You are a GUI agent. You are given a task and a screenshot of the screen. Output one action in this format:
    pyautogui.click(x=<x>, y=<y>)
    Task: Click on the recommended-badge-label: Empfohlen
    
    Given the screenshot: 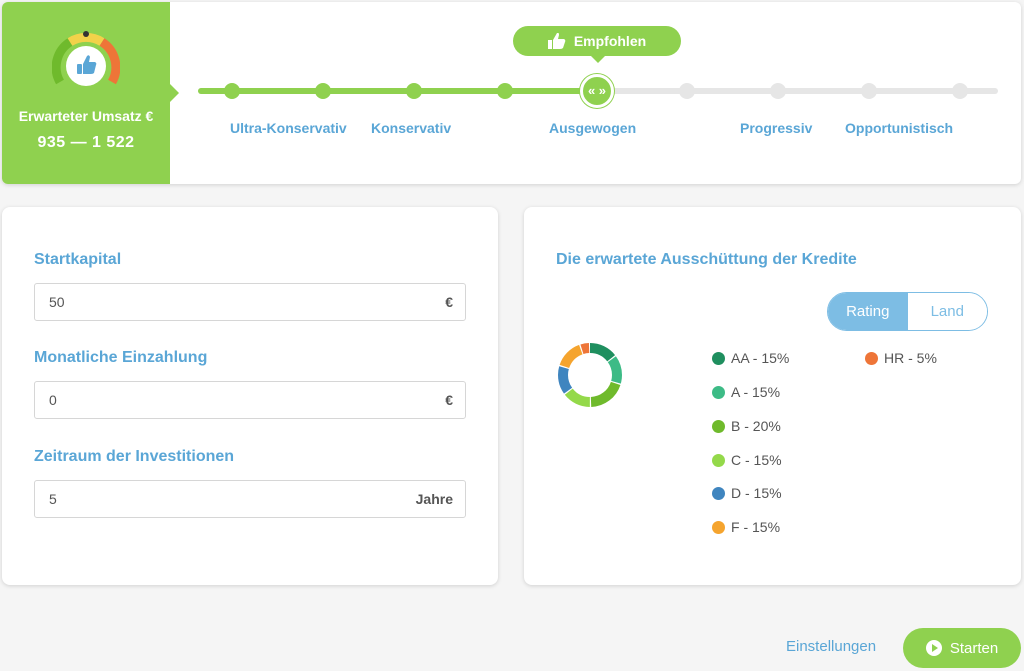 What is the action you would take?
    pyautogui.click(x=610, y=41)
    